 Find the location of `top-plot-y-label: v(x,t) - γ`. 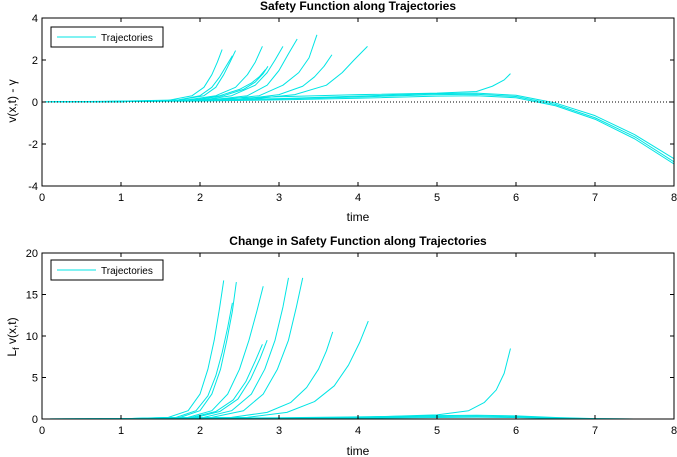

top-plot-y-label: v(x,t) - γ is located at coordinates (12, 100).